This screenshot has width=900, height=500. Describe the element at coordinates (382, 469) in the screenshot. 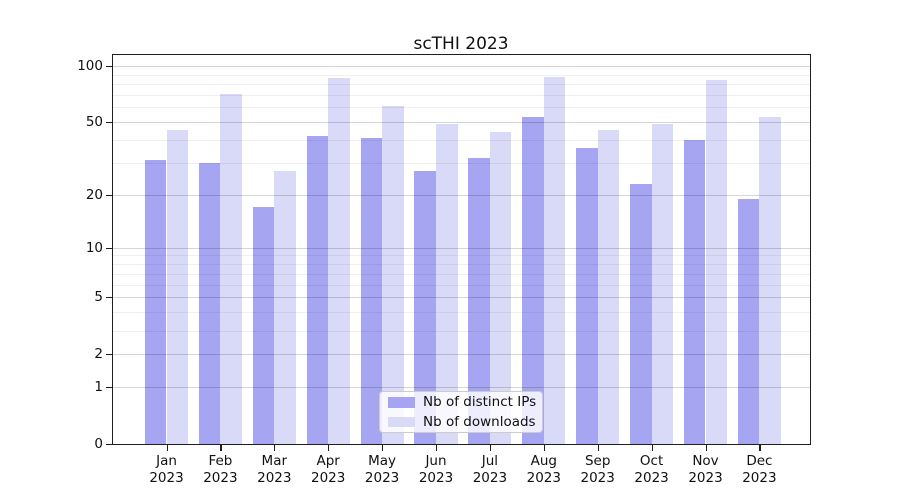

I see `x-tick-label-may-2023: May 2023` at that location.